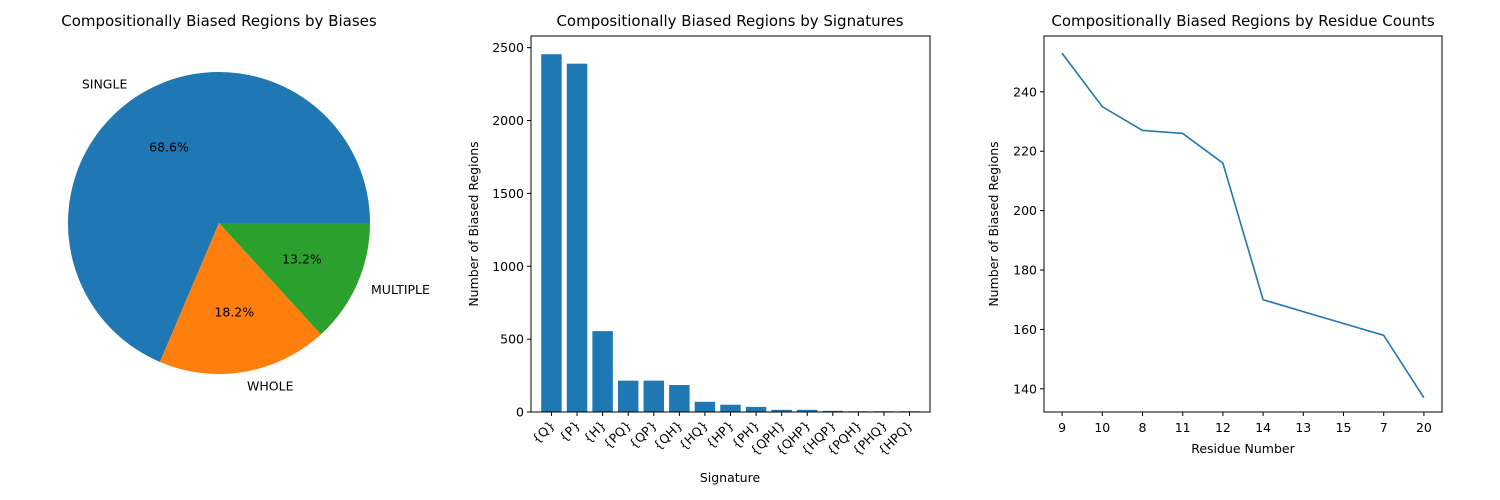 This screenshot has width=1500, height=500. I want to click on line-x-axis-ticks: 9 10 8 11 12 14 13 15 7 20, so click(1245, 423).